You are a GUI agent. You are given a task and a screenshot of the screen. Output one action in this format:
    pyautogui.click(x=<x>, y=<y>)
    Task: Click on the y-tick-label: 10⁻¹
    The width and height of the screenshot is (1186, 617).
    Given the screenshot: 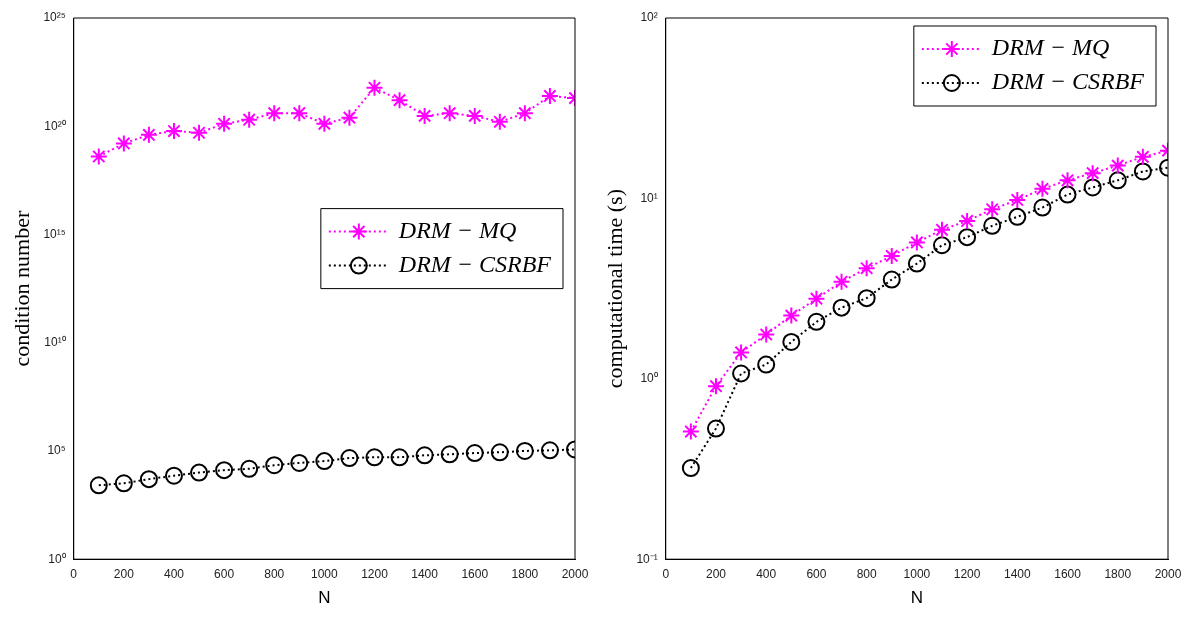 What is the action you would take?
    pyautogui.click(x=647, y=558)
    